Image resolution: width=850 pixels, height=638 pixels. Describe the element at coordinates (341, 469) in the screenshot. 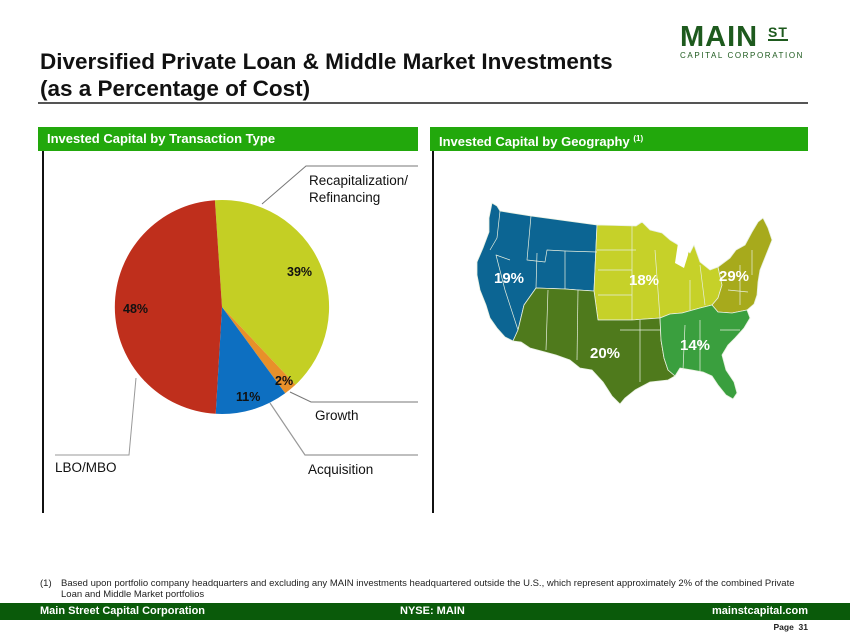

I see `callout-label-acquisition: Acquisition` at that location.